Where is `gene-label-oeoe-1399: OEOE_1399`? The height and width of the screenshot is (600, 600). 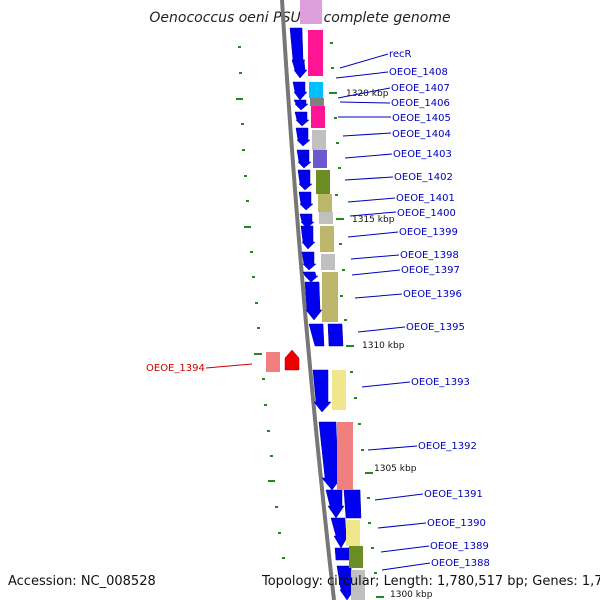
gene-label-oeoe-1399: OEOE_1399 is located at coordinates (428, 232).